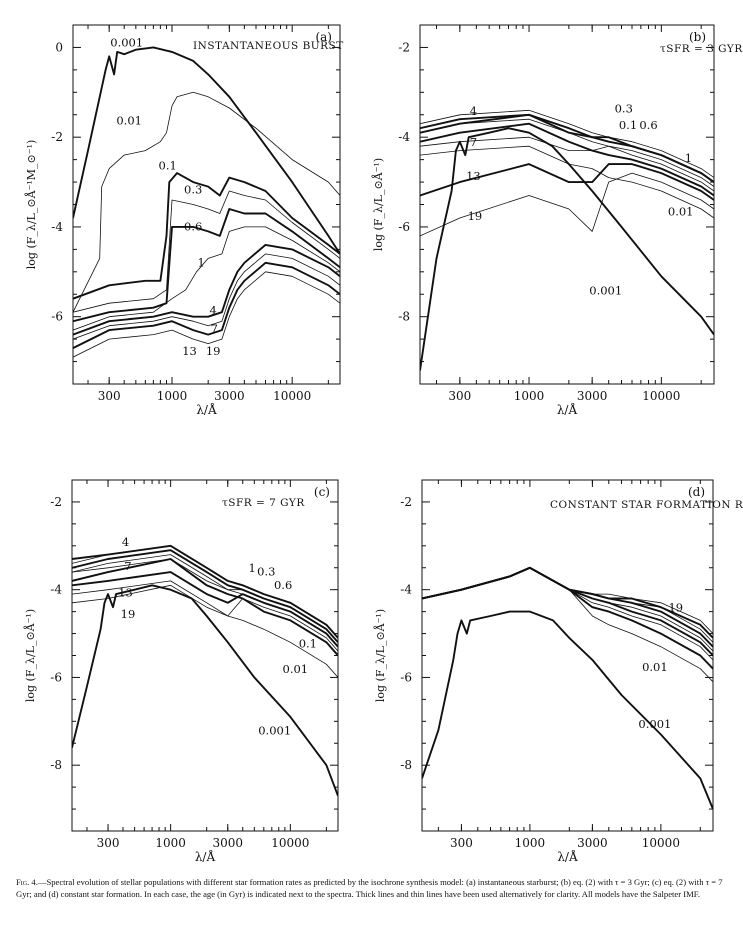 This screenshot has width=743, height=928. I want to click on panel-c-title: τSFR = 7 GYR, so click(263, 503).